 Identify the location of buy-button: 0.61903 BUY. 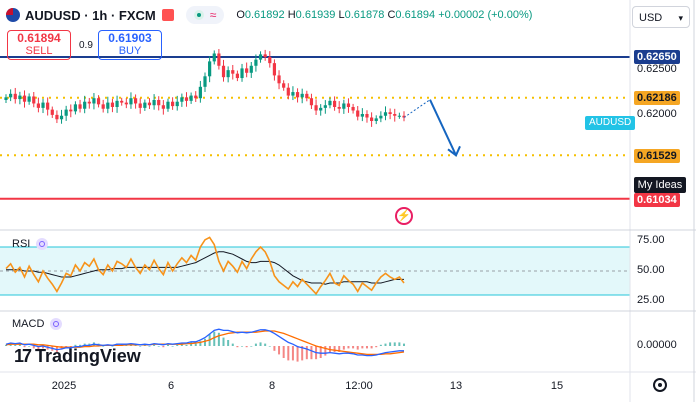
(130, 45).